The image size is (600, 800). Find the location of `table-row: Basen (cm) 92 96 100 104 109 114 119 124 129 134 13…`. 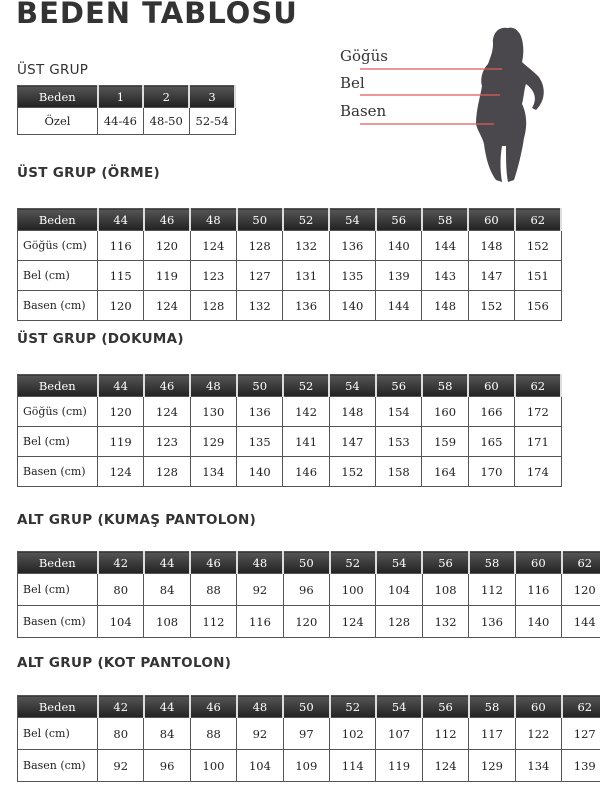

table-row: Basen (cm) 92 96 100 104 109 114 119 124 129 134 13… is located at coordinates (308, 765).